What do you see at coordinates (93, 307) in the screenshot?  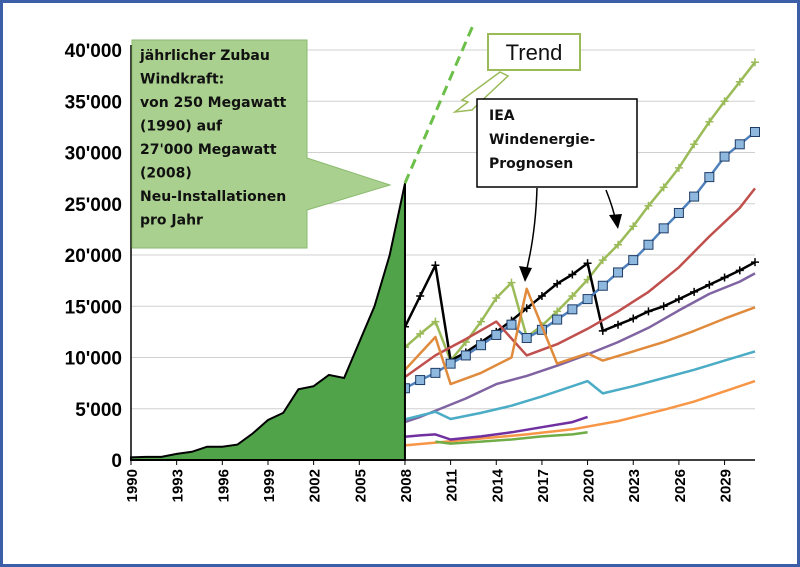 I see `y-tick-label: 15'000` at bounding box center [93, 307].